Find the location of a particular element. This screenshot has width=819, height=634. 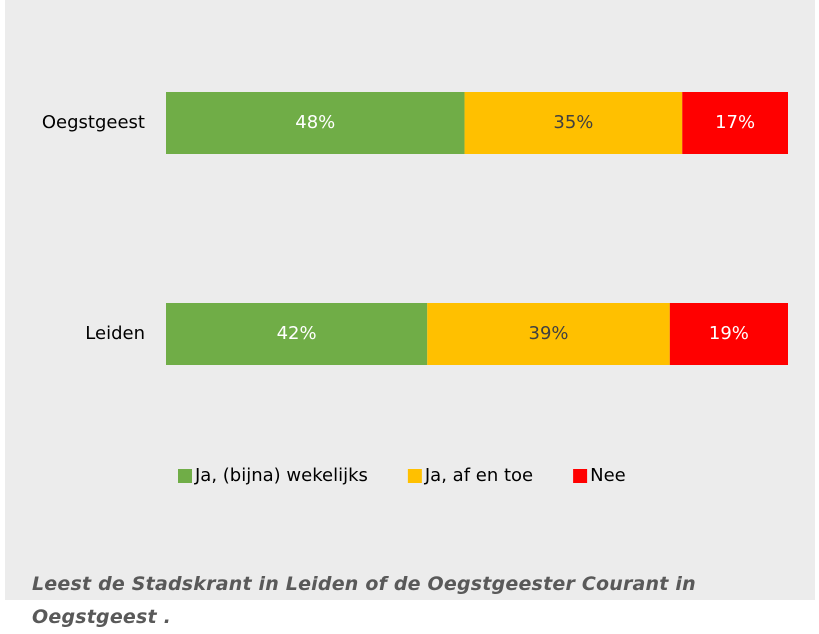

data-label: 19% is located at coordinates (729, 333).